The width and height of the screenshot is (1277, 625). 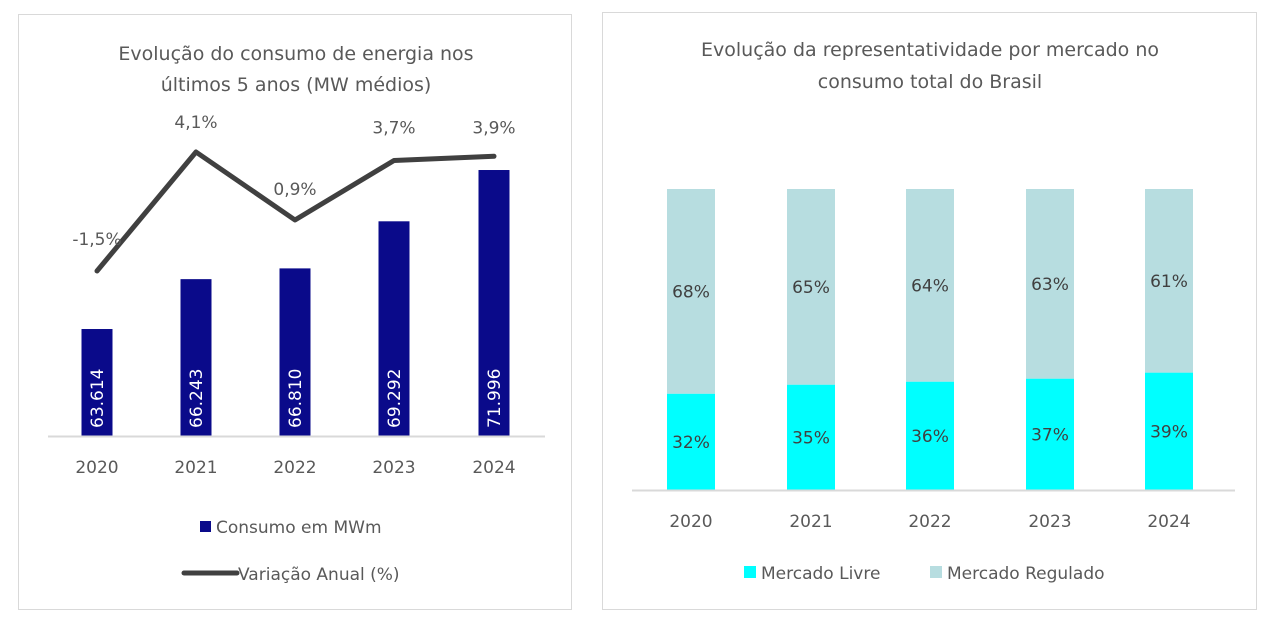 I want to click on chart2-title-line2: consumo total do Brasil, so click(x=930, y=82).